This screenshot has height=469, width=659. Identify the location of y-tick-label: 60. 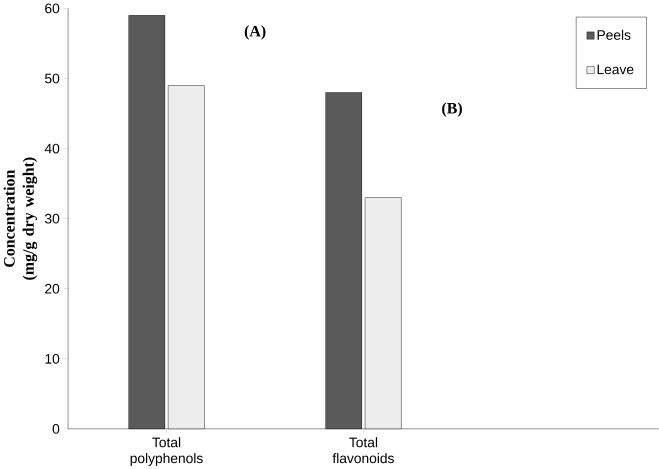
(52, 8).